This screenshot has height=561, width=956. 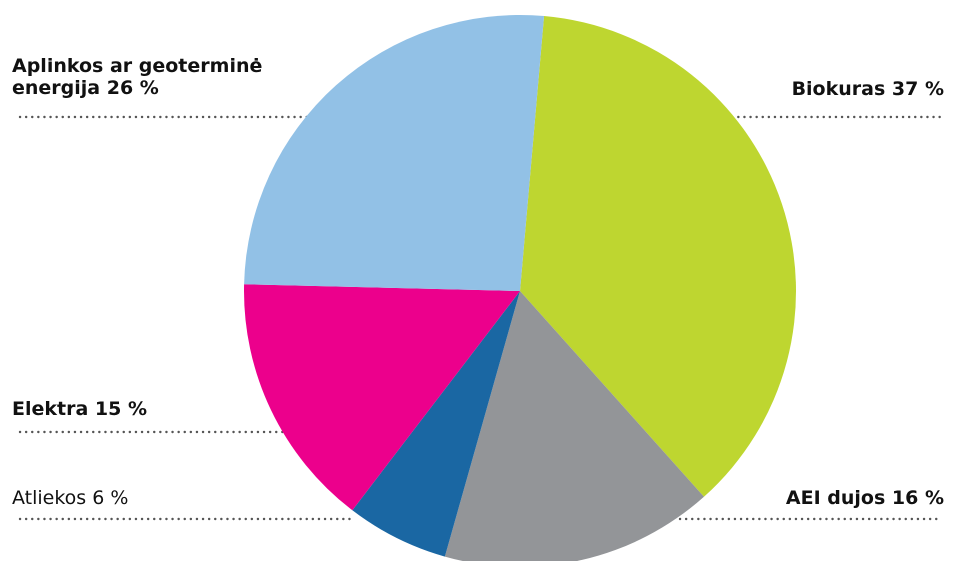 I want to click on slice-label: Elektra 15 %, so click(x=79, y=409).